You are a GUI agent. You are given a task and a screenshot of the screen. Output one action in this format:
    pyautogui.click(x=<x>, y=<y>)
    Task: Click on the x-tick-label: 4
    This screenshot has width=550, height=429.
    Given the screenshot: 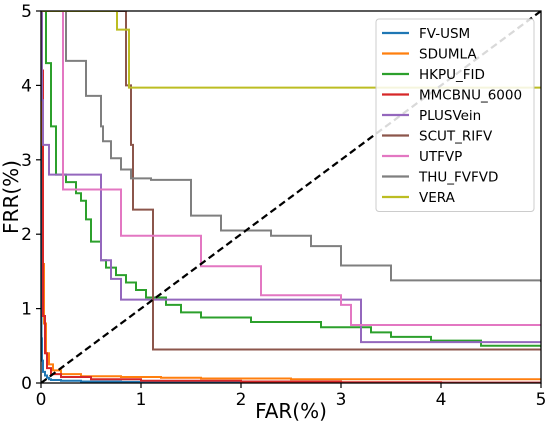 What is the action you would take?
    pyautogui.click(x=441, y=400)
    